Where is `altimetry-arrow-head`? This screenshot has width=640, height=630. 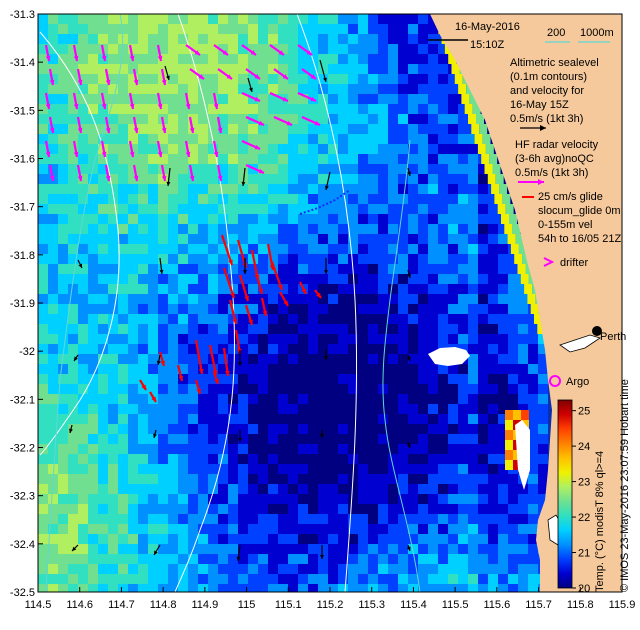 altimetry-arrow-head is located at coordinates (156, 552).